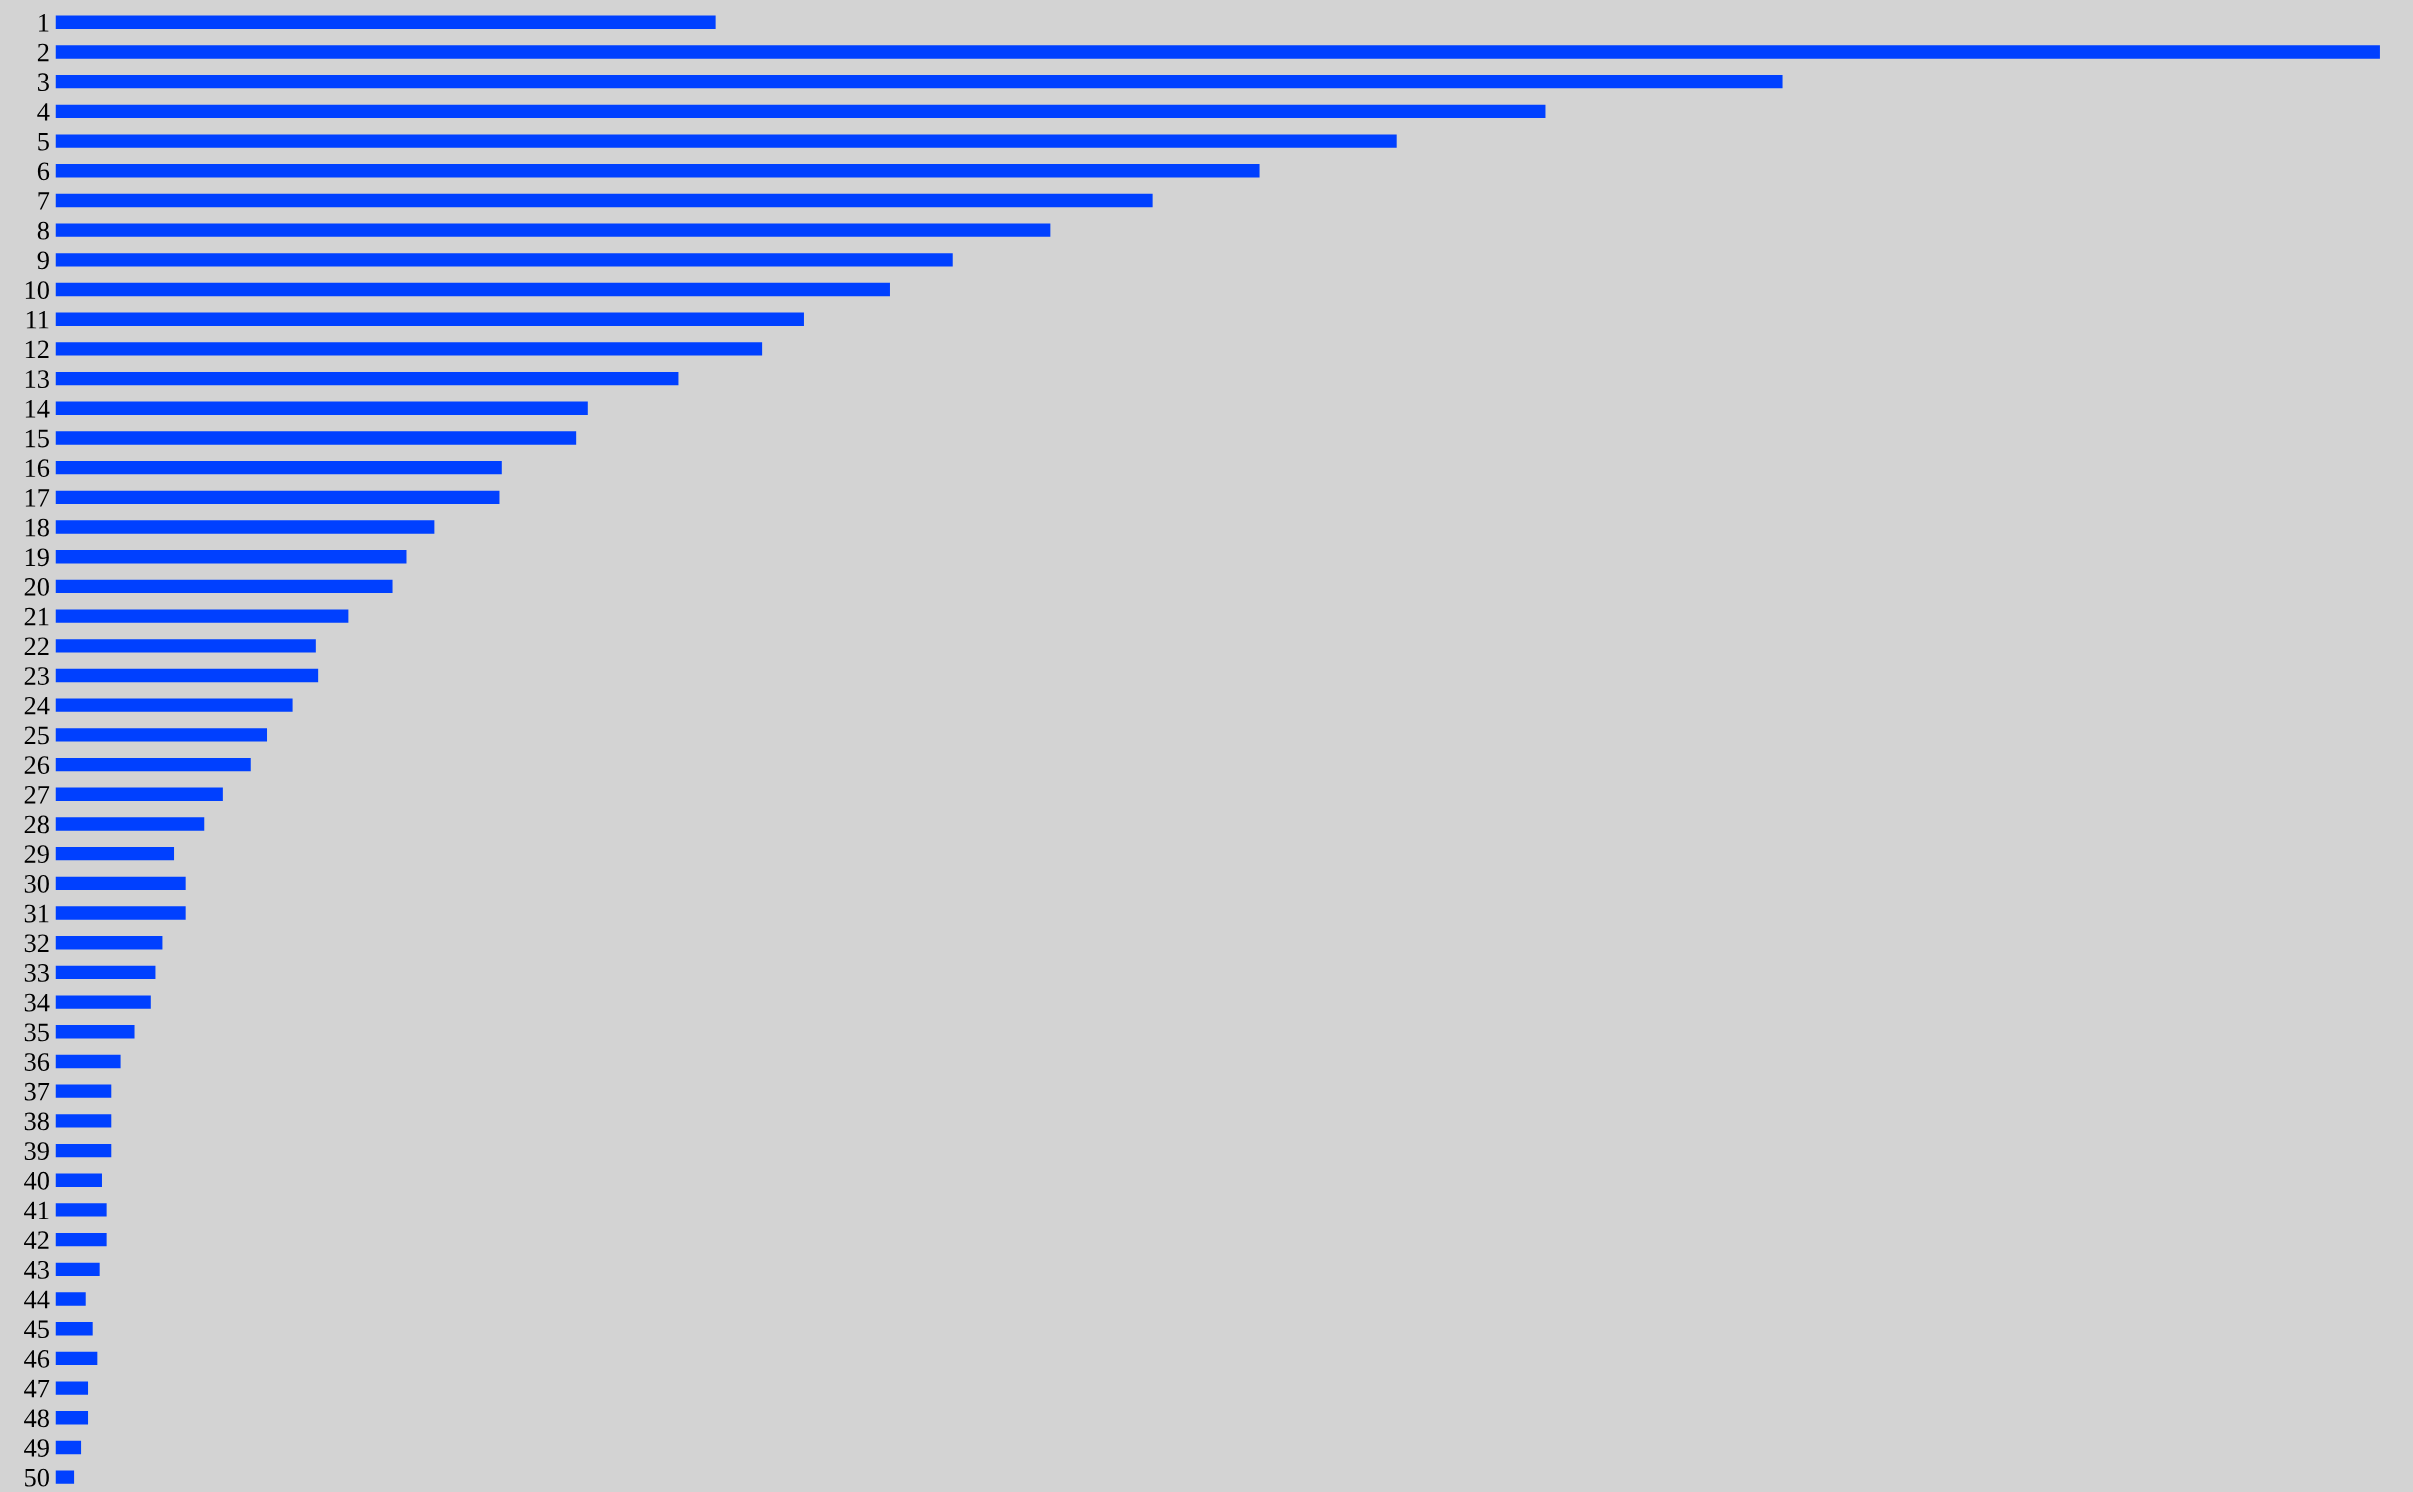 Image resolution: width=2413 pixels, height=1492 pixels. I want to click on y-tick-label: 35, so click(36, 1032).